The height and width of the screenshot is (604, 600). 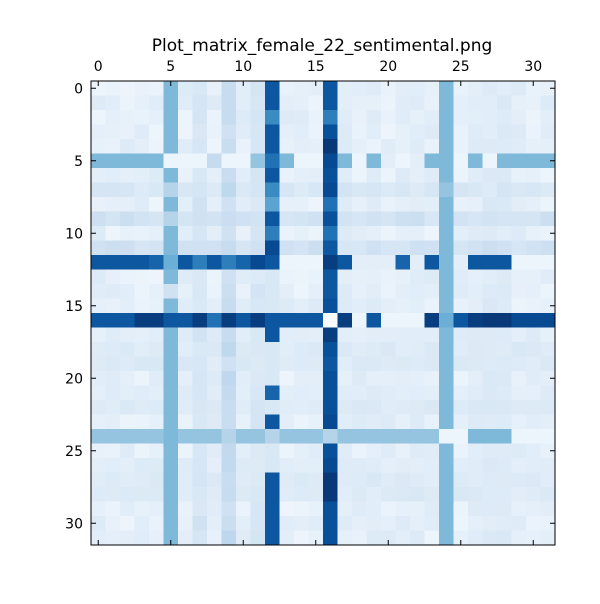 What do you see at coordinates (388, 67) in the screenshot?
I see `x-tick-label: 20` at bounding box center [388, 67].